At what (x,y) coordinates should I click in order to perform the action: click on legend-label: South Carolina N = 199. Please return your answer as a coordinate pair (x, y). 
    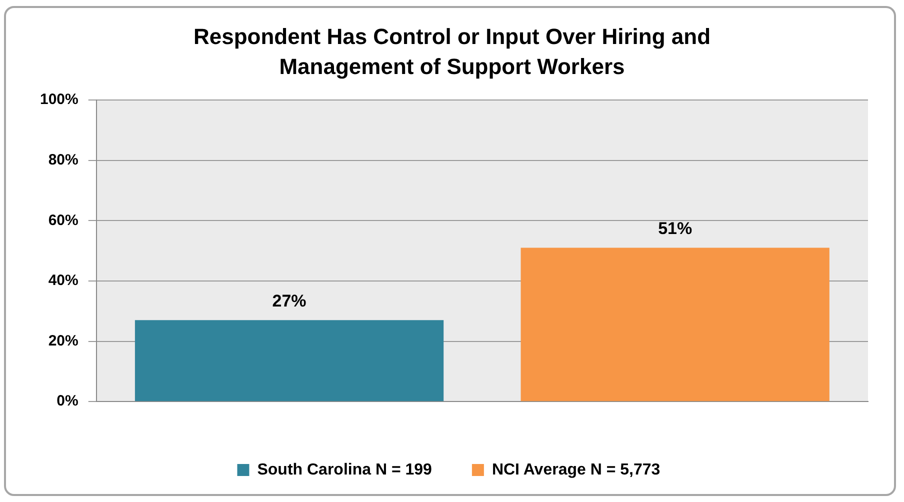
    Looking at the image, I should click on (344, 469).